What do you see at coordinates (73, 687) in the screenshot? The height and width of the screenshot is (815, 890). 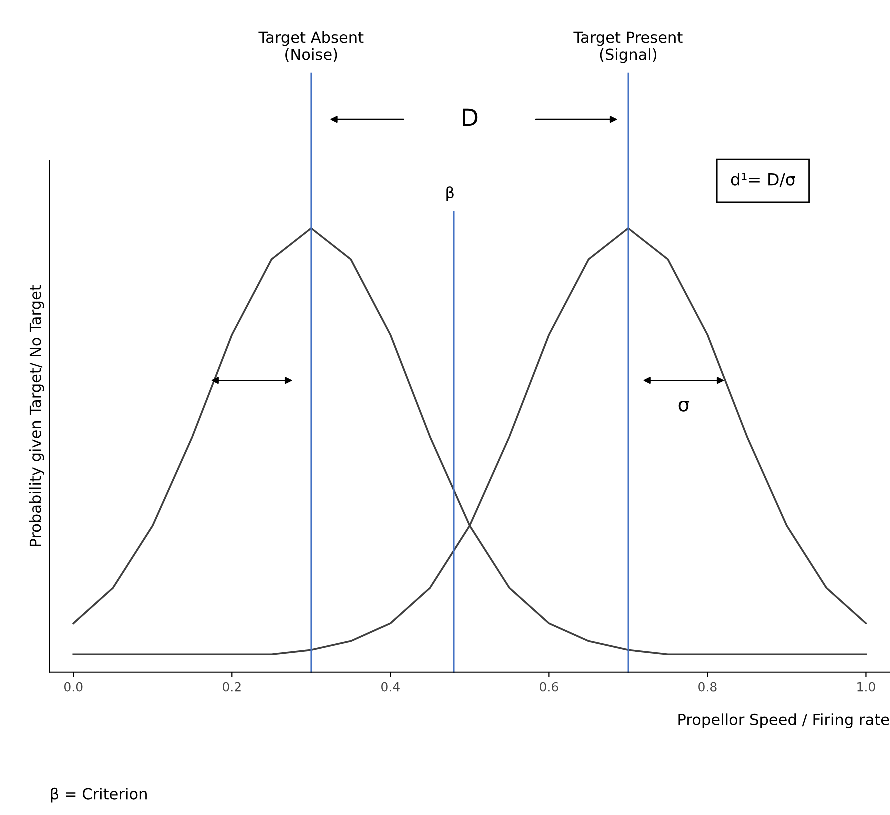 I see `x-tick-label: 0.0` at bounding box center [73, 687].